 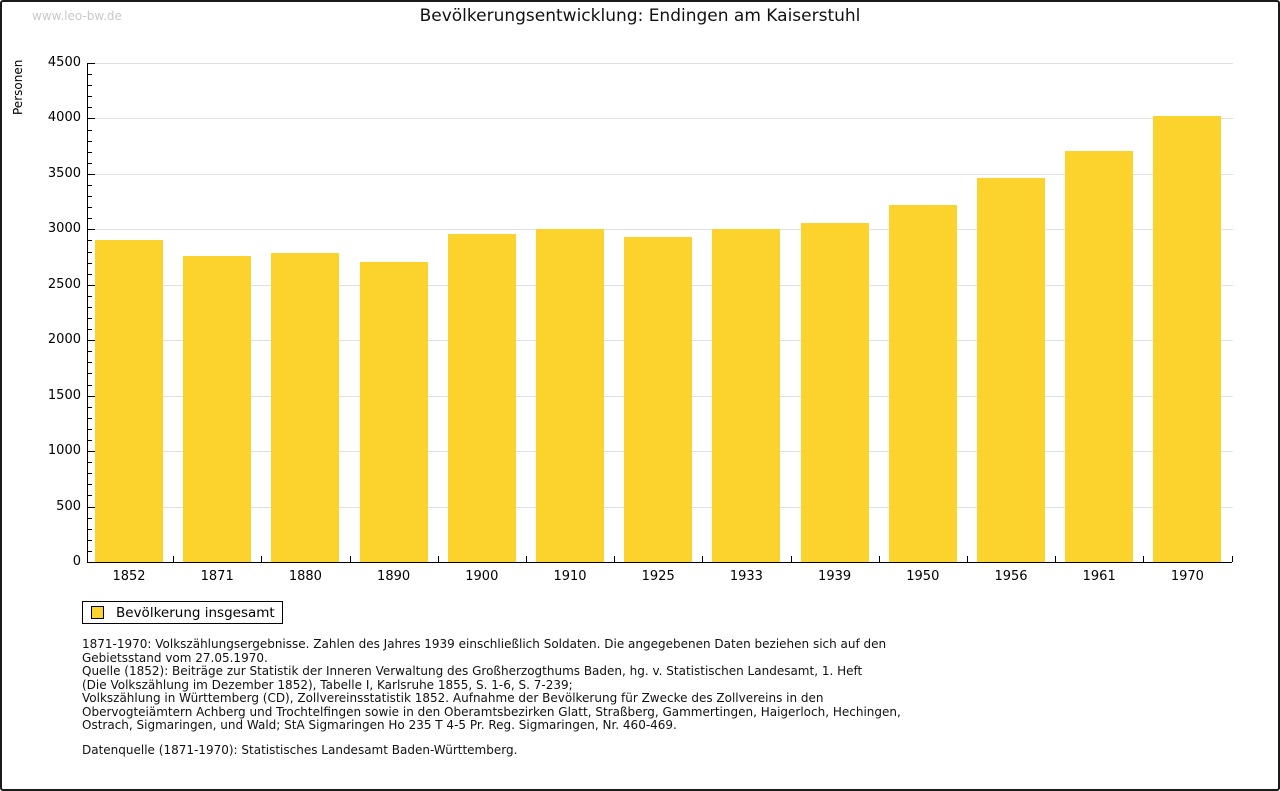 I want to click on y-tick-label: 0, so click(x=76, y=561).